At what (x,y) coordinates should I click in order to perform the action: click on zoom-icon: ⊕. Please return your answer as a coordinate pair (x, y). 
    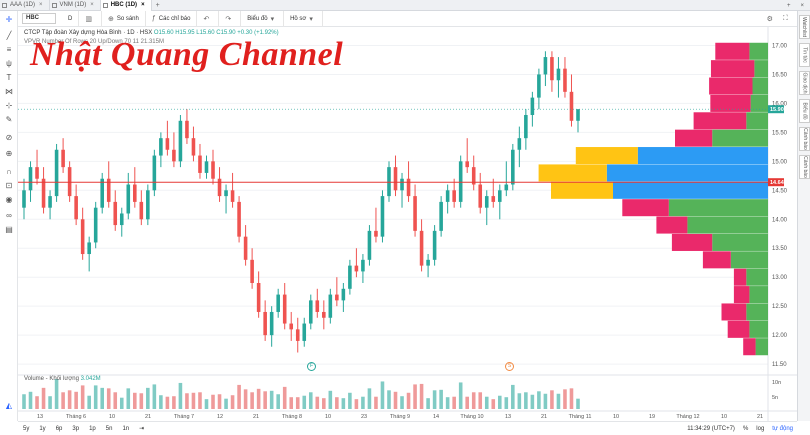
    Looking at the image, I should click on (9, 153).